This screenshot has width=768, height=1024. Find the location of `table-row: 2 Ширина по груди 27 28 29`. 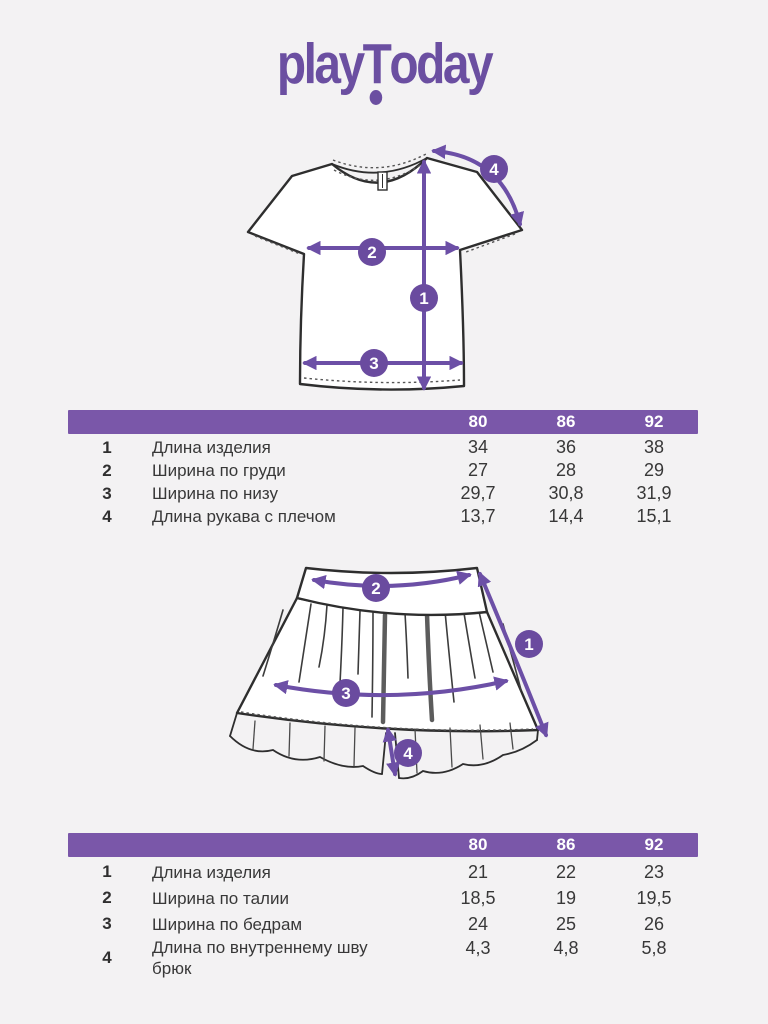

table-row: 2 Ширина по груди 27 28 29 is located at coordinates (383, 470).